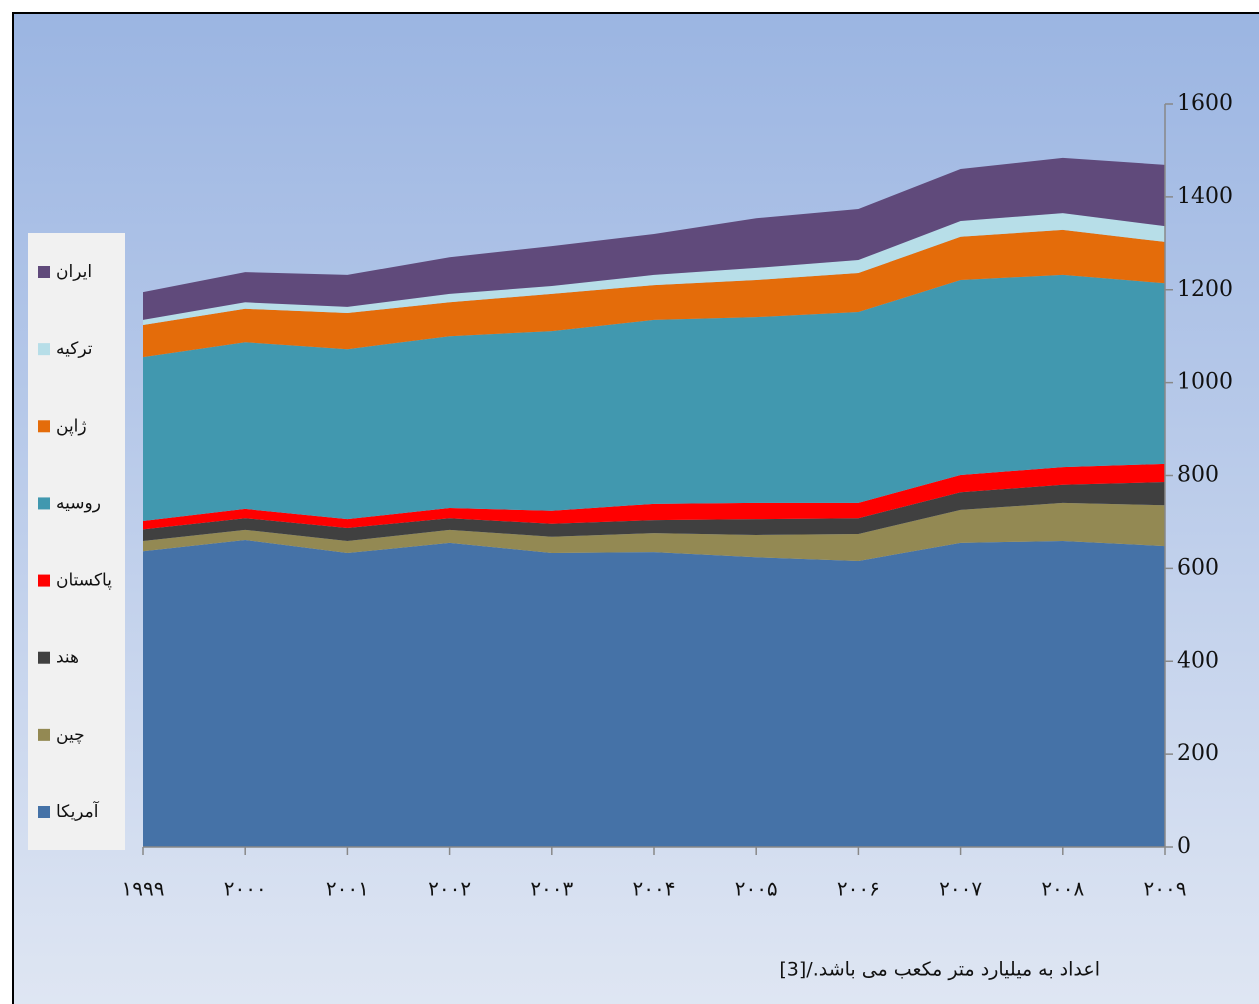  I want to click on legend-label: روسیه, so click(78, 503).